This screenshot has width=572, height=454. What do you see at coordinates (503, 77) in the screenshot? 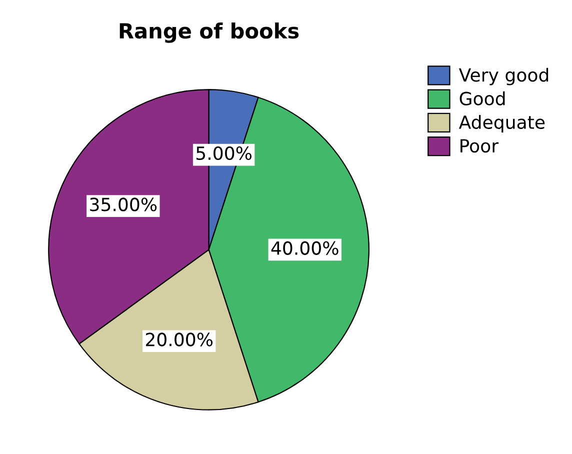
I see `legend-label: Very good` at bounding box center [503, 77].